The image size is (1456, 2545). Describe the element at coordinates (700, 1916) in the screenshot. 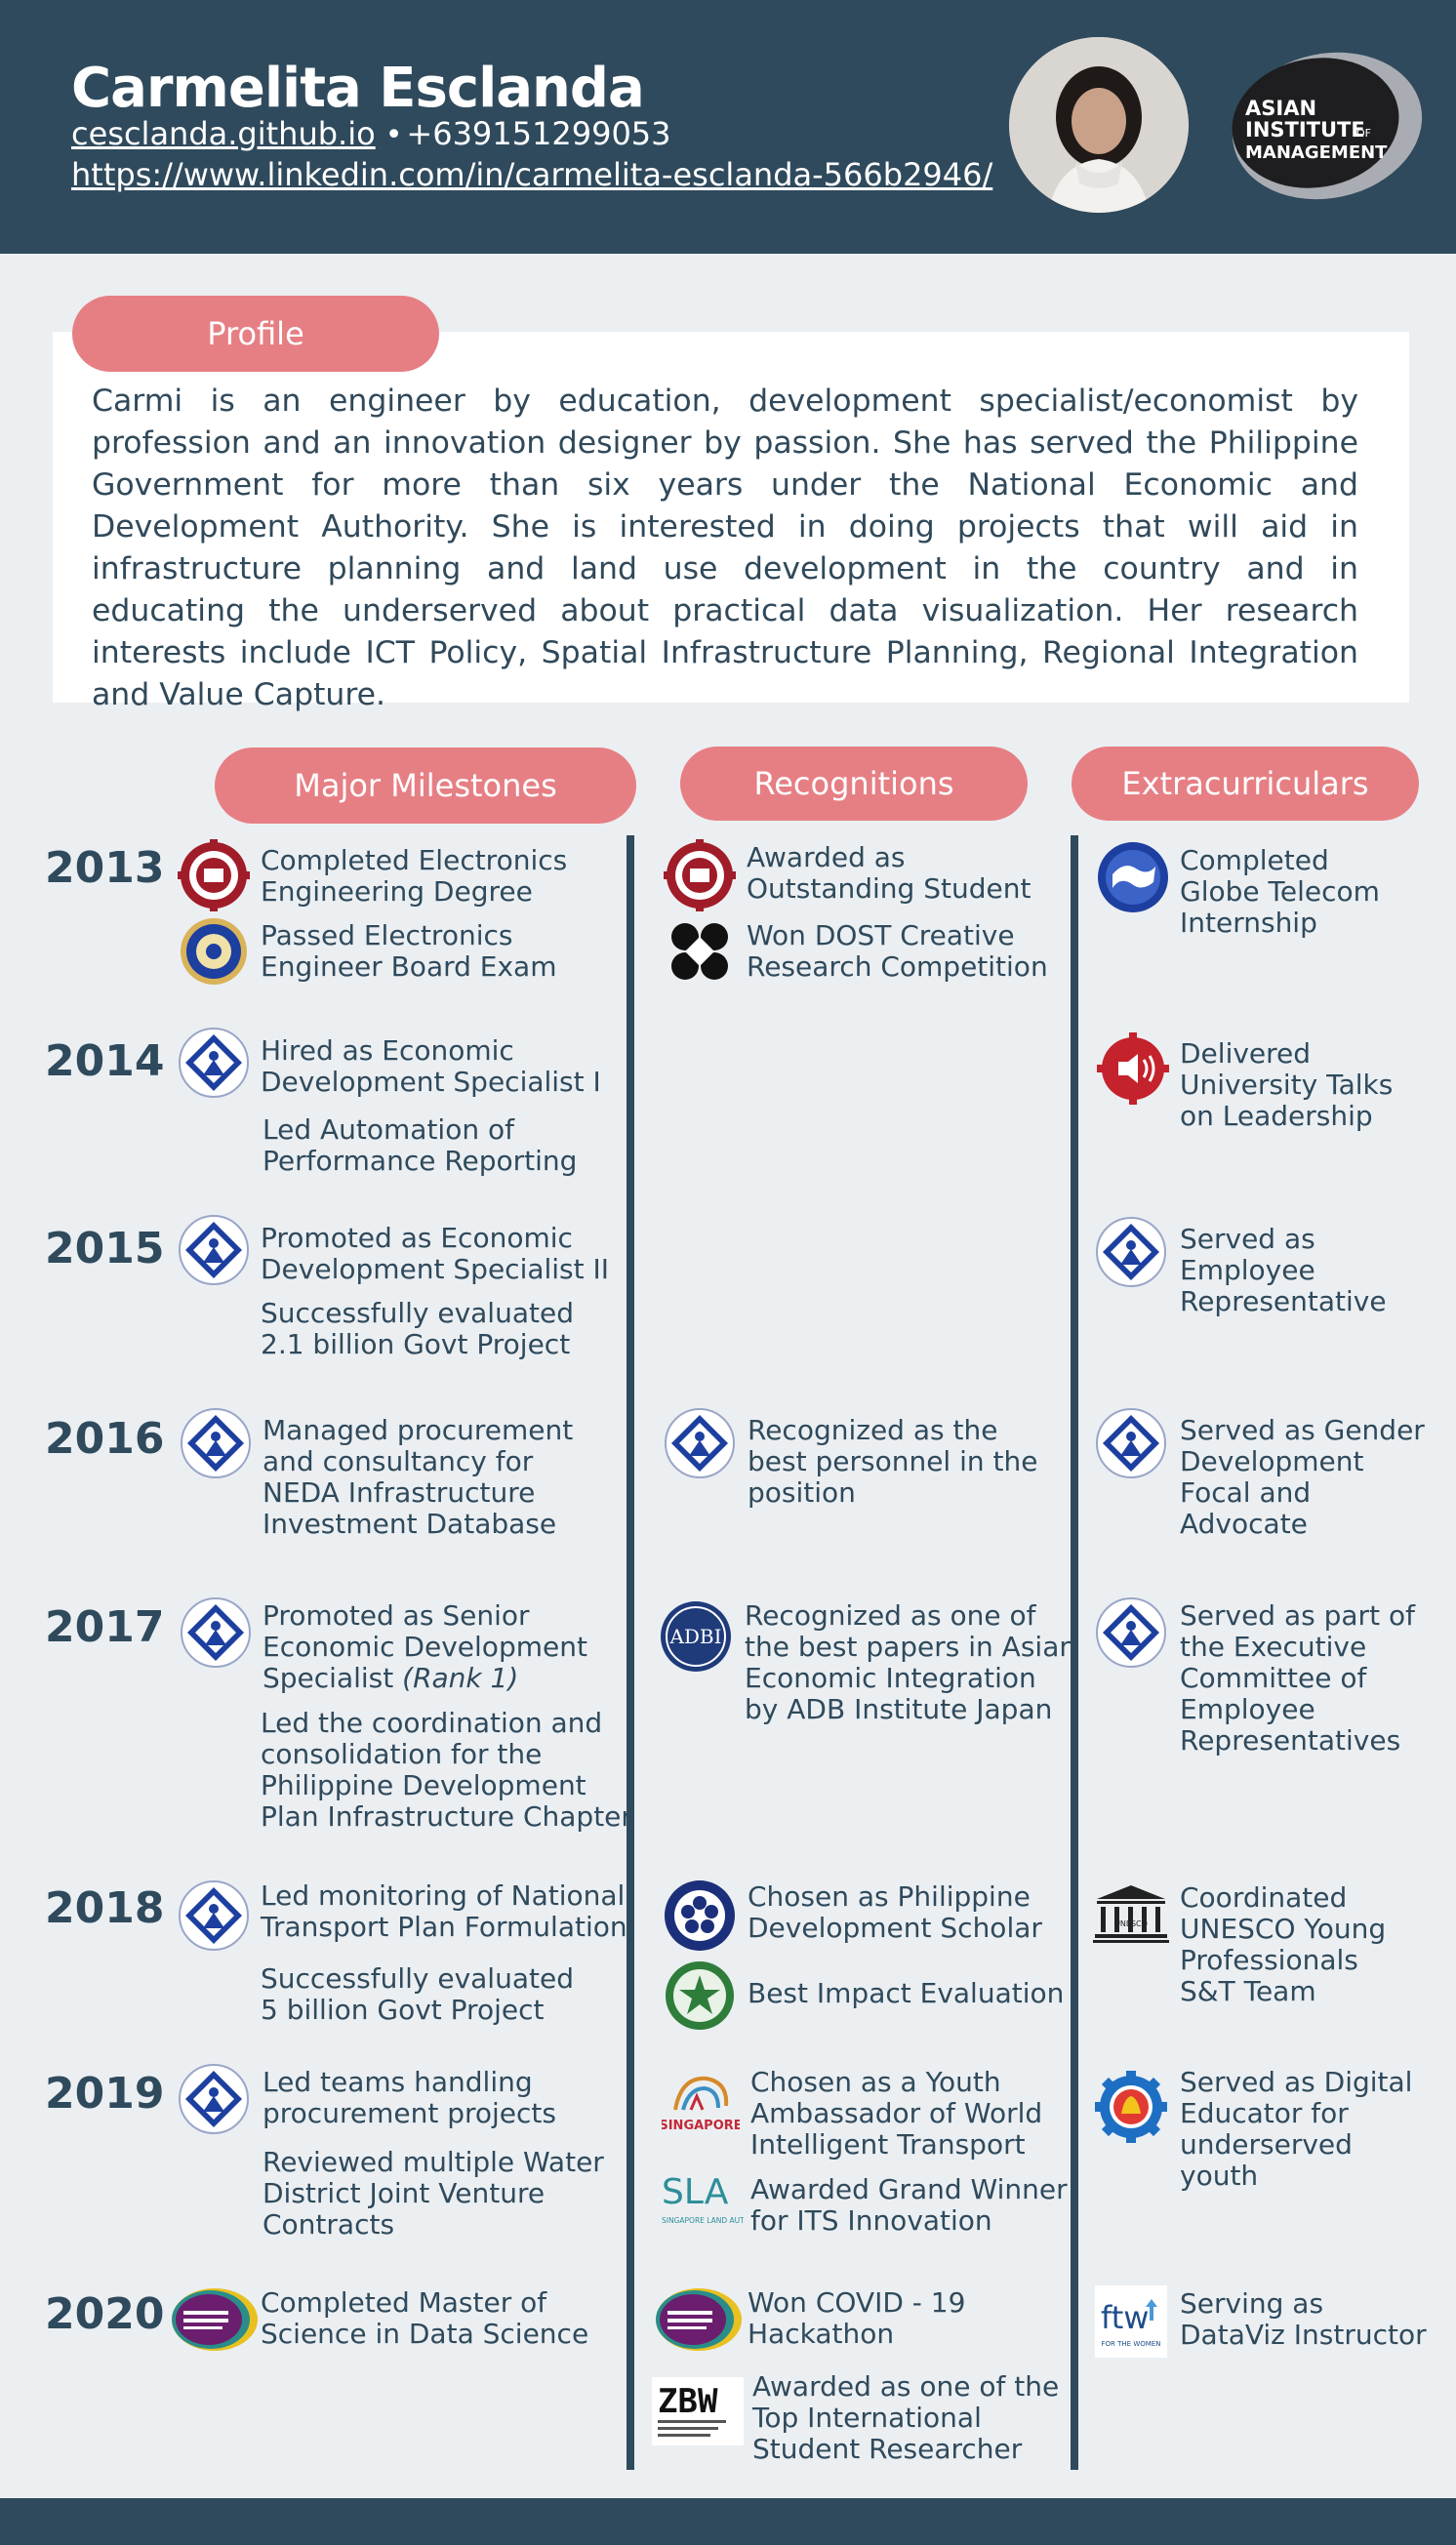

I see `pids-seal-icon` at that location.